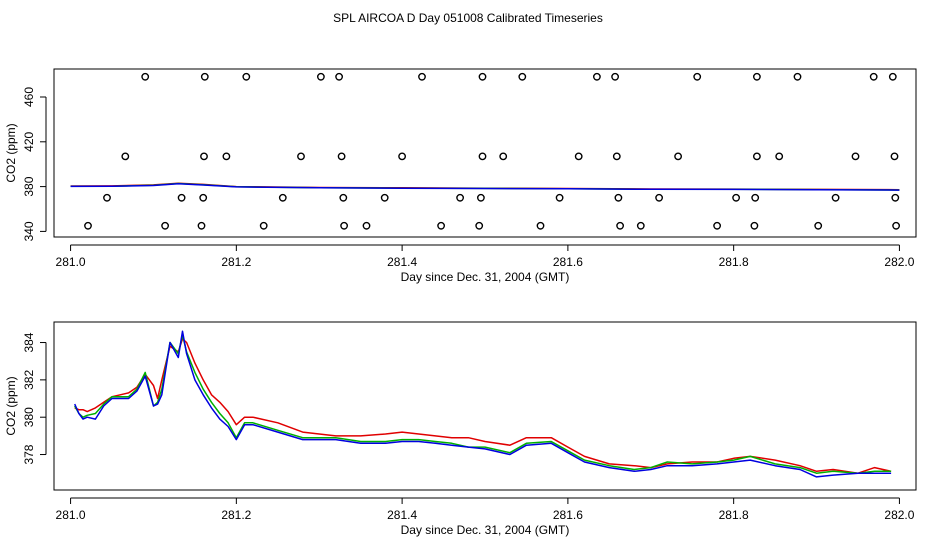 The width and height of the screenshot is (936, 540). What do you see at coordinates (11, 152) in the screenshot?
I see `top-y-axis-label: CO2 (ppm)` at bounding box center [11, 152].